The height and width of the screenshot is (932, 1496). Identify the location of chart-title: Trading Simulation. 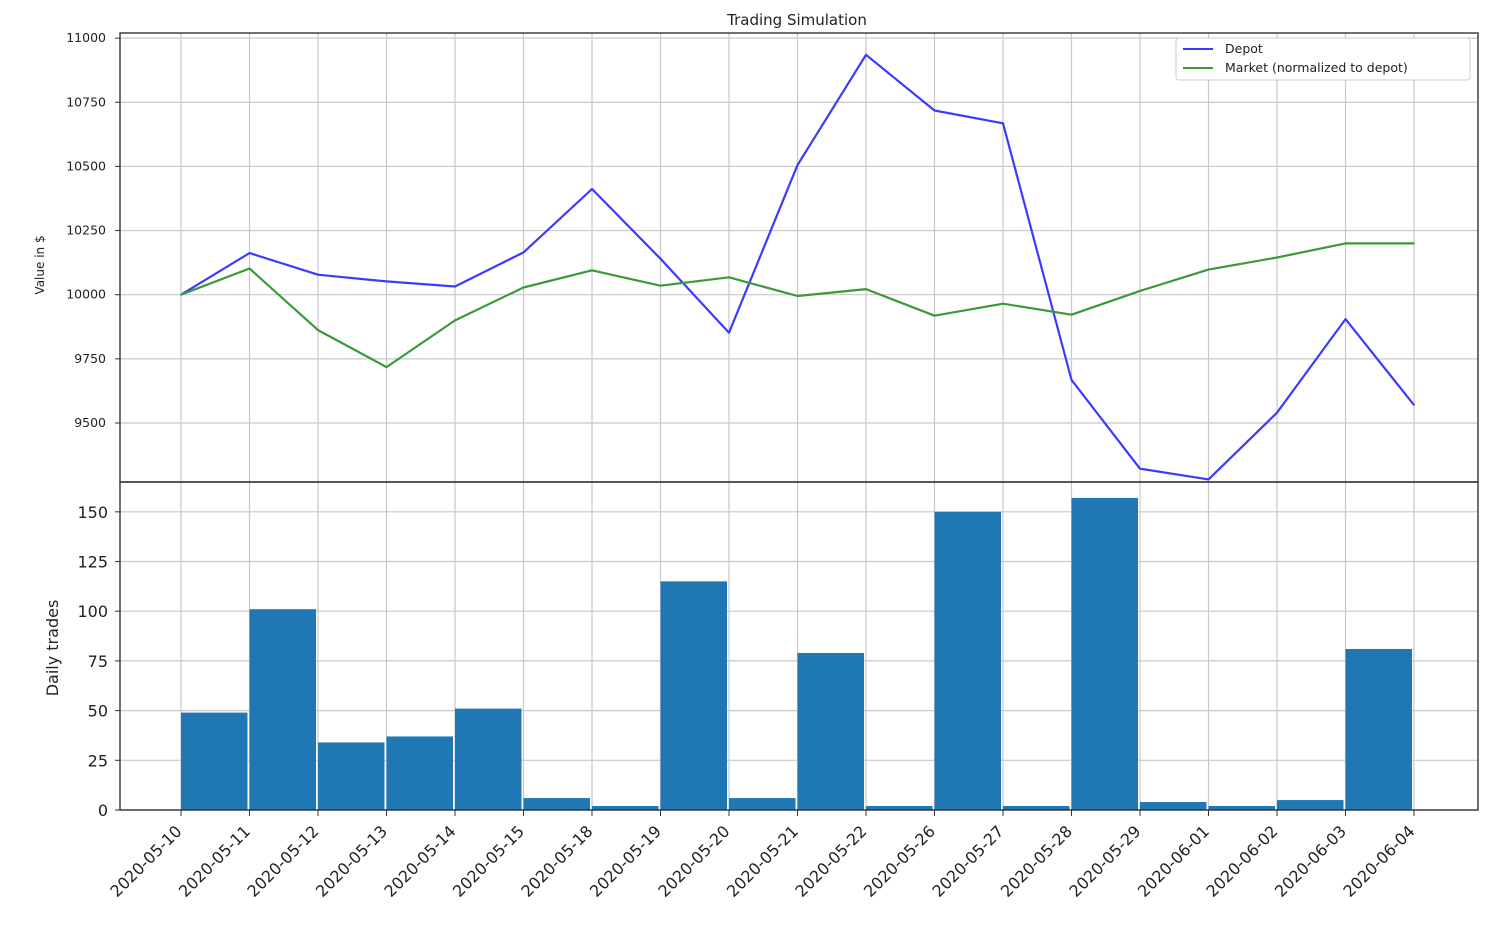
(796, 20).